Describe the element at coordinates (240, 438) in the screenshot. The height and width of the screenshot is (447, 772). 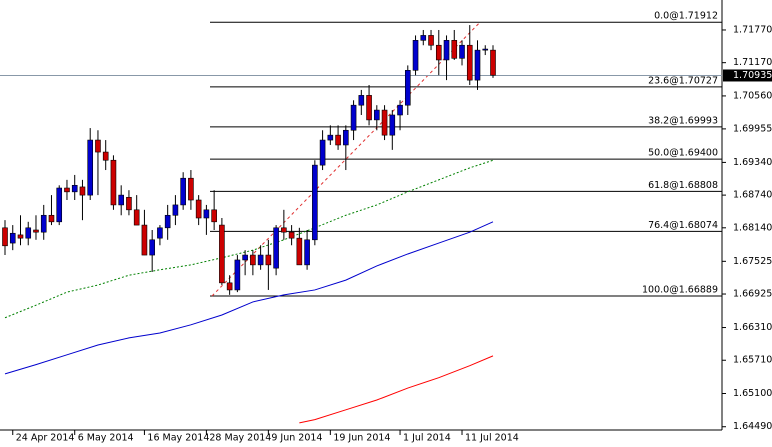
I see `x-tick-label: 28 May 2014` at that location.